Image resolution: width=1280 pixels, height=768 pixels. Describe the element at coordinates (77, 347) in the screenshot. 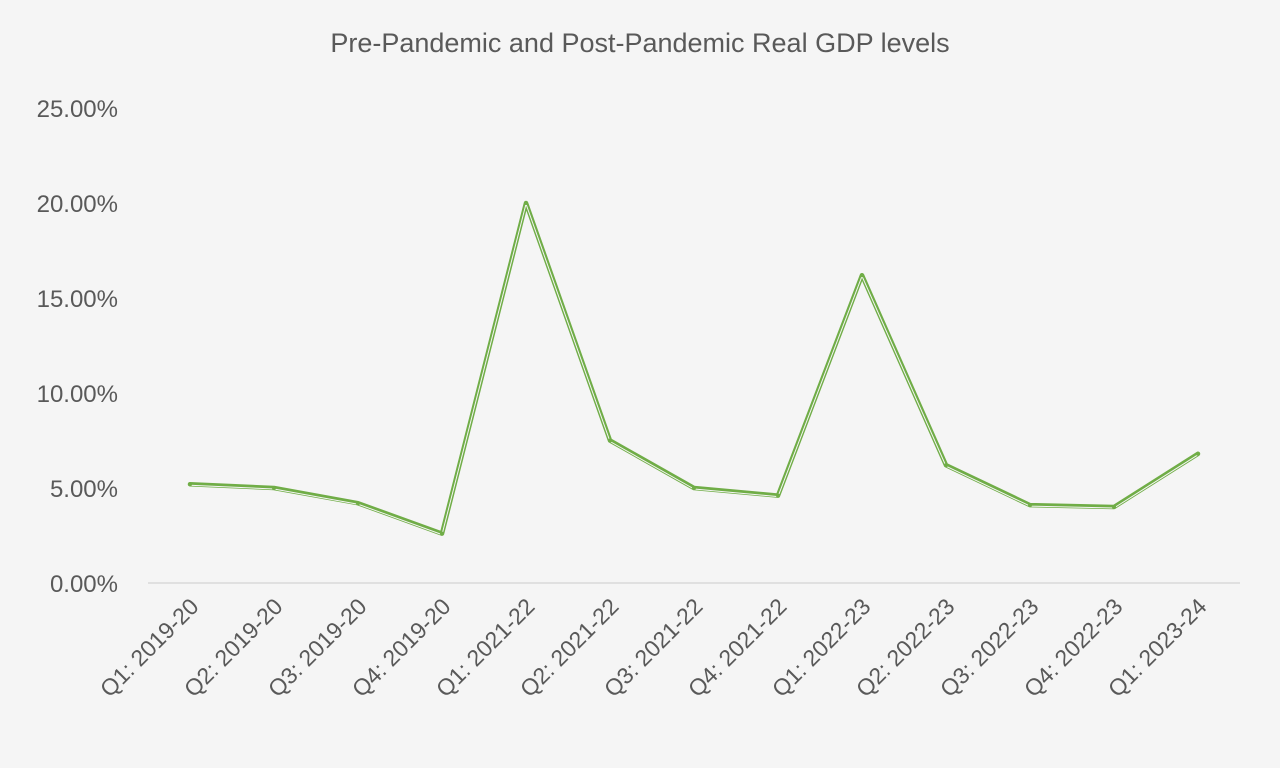

I see `y-axis-ticks: 0.00% 5.00% 10.00% 15.00% 20.00% 25.00%` at that location.